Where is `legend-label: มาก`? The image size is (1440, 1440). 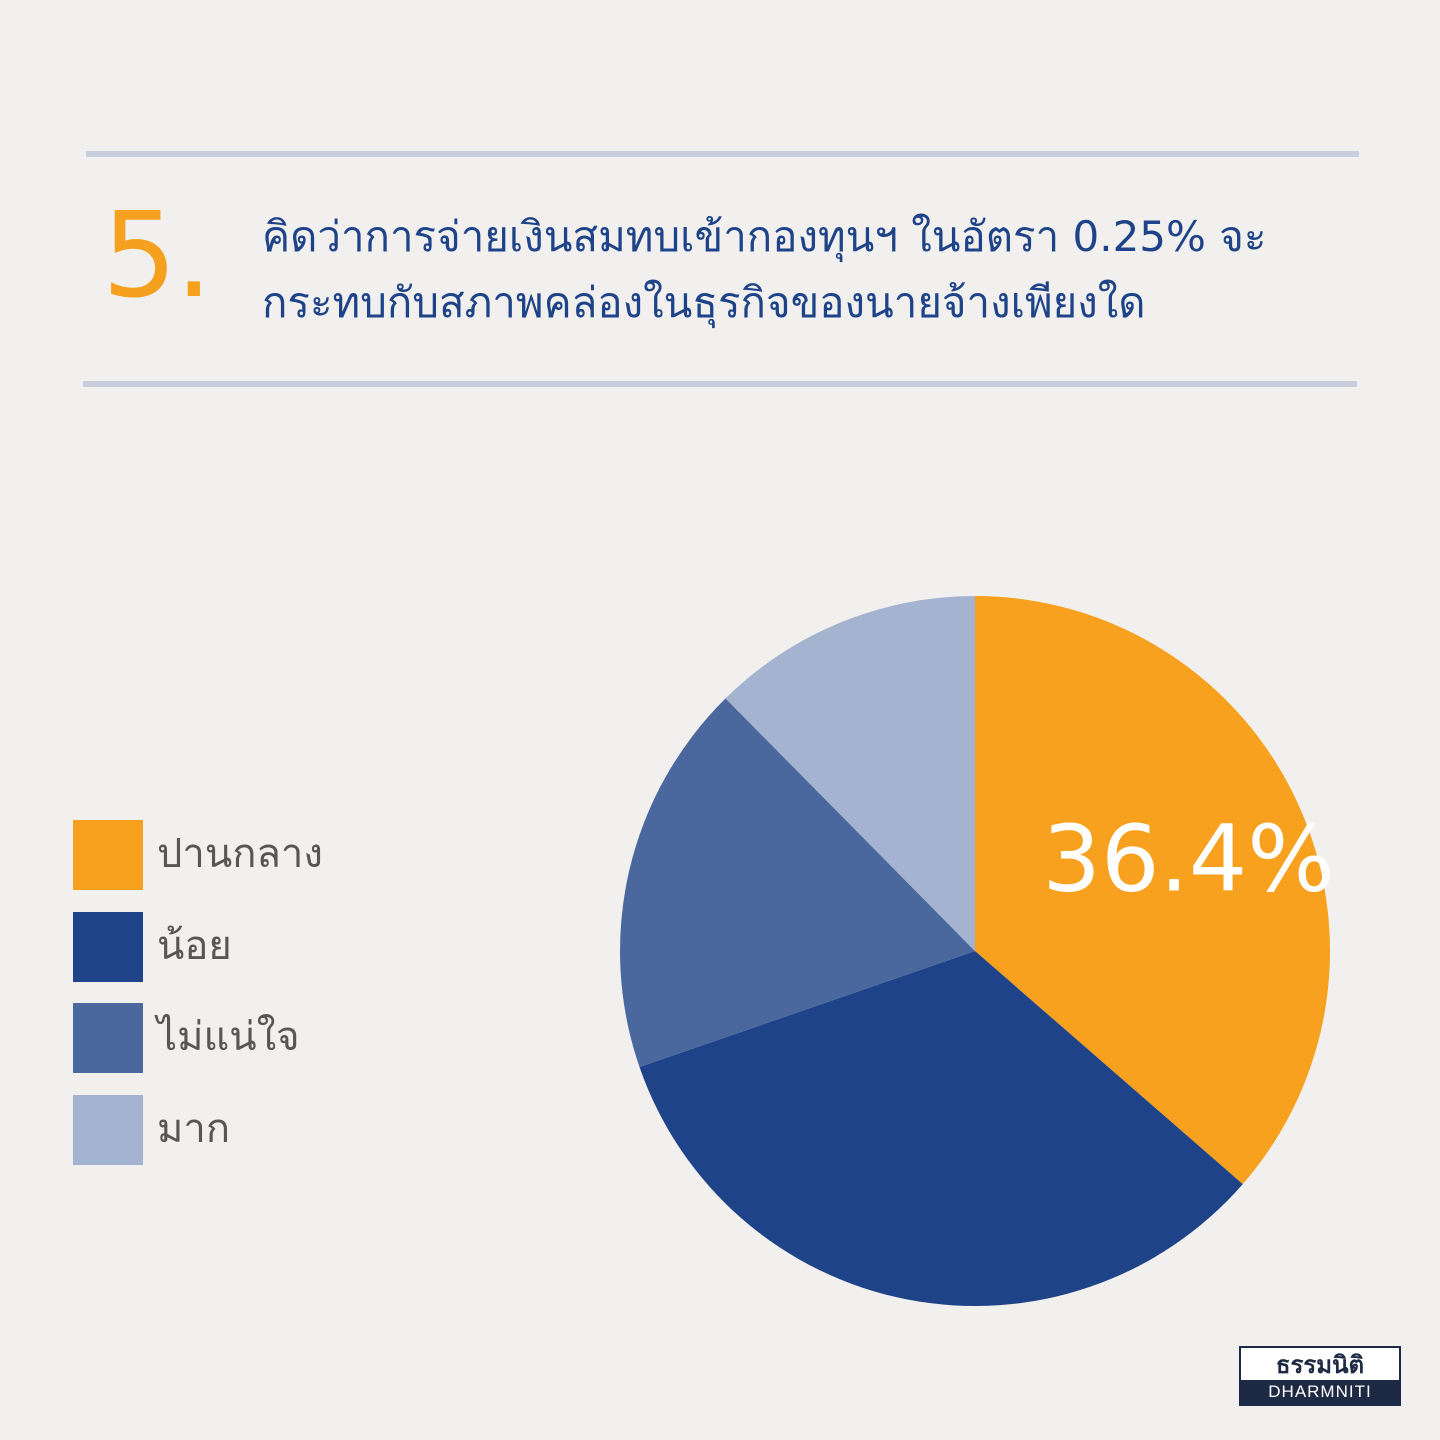 legend-label: มาก is located at coordinates (194, 1129).